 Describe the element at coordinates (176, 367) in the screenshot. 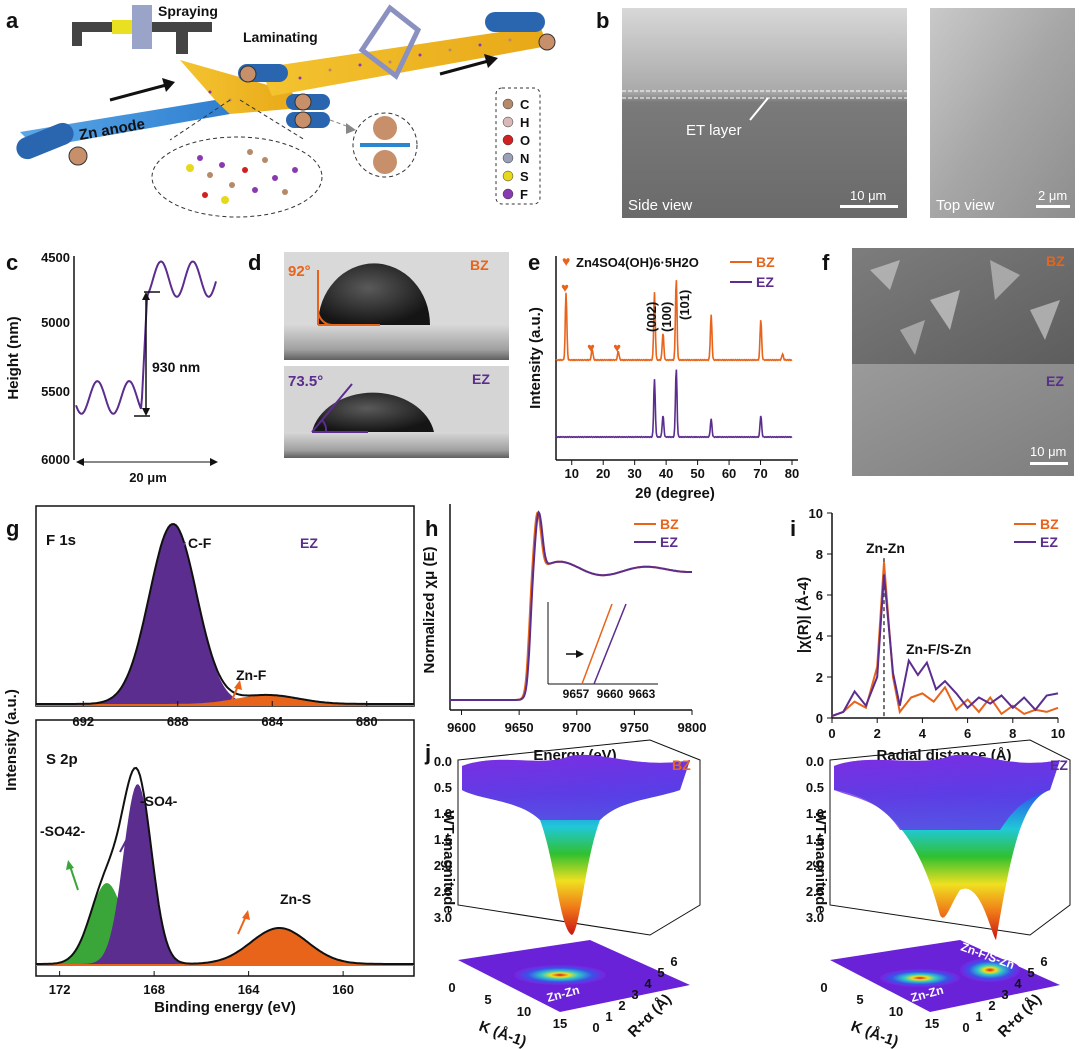

I see `c-step-label: 930 nm` at that location.